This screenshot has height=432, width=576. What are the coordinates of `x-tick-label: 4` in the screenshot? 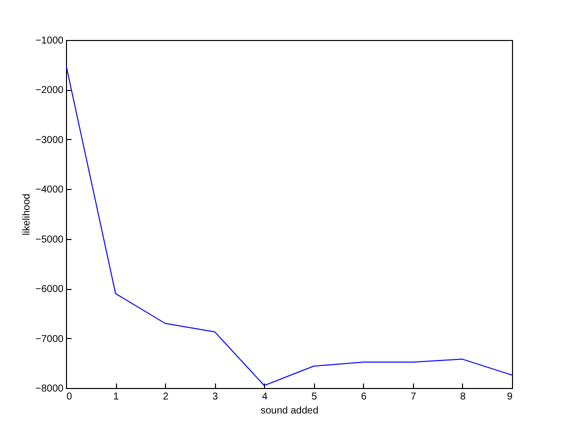 It's located at (265, 397).